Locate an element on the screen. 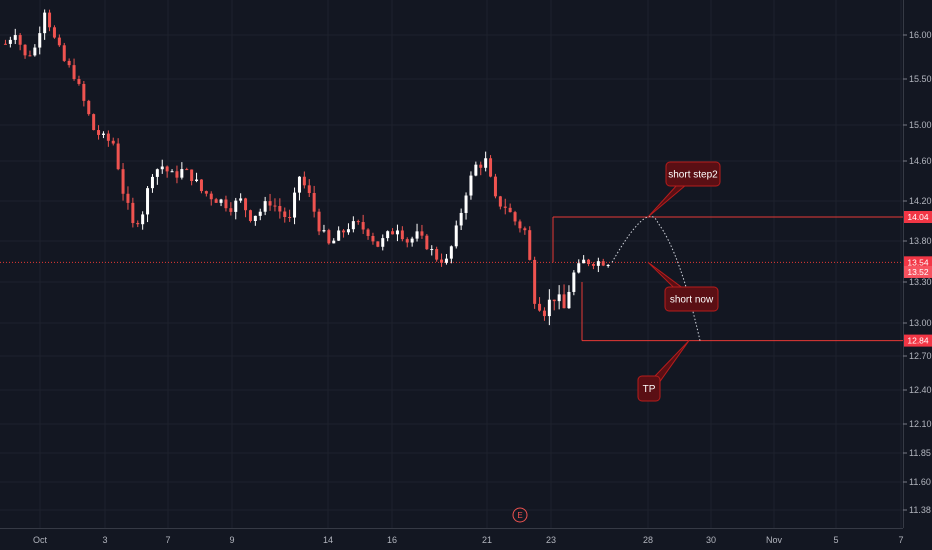 The image size is (932, 550). price-tag-bg is located at coordinates (918, 217).